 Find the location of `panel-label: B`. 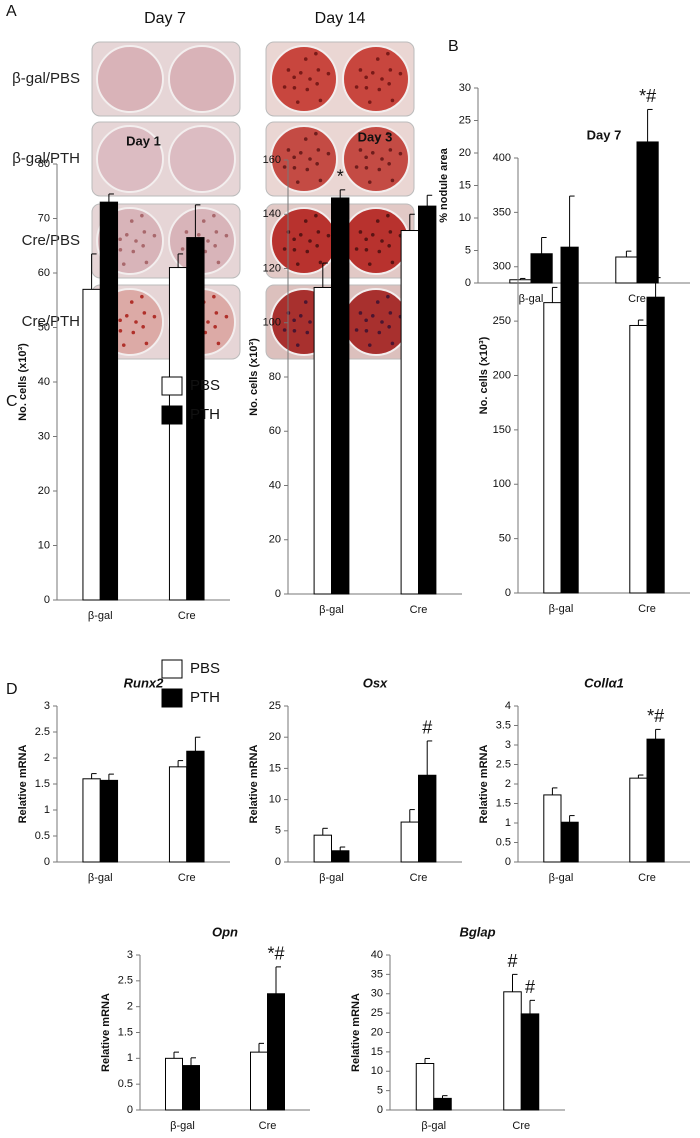

panel-label: B is located at coordinates (453, 46).